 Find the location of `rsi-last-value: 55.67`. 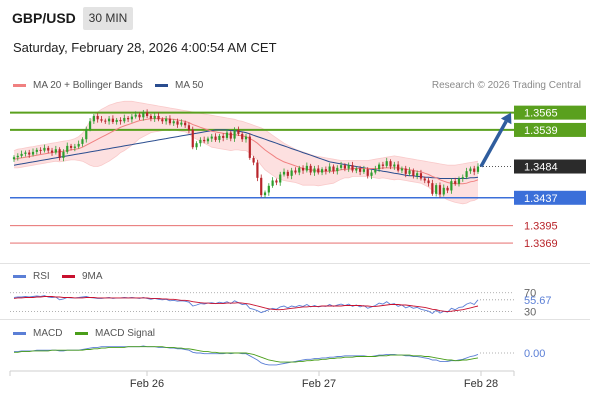

rsi-last-value: 55.67 is located at coordinates (538, 301).